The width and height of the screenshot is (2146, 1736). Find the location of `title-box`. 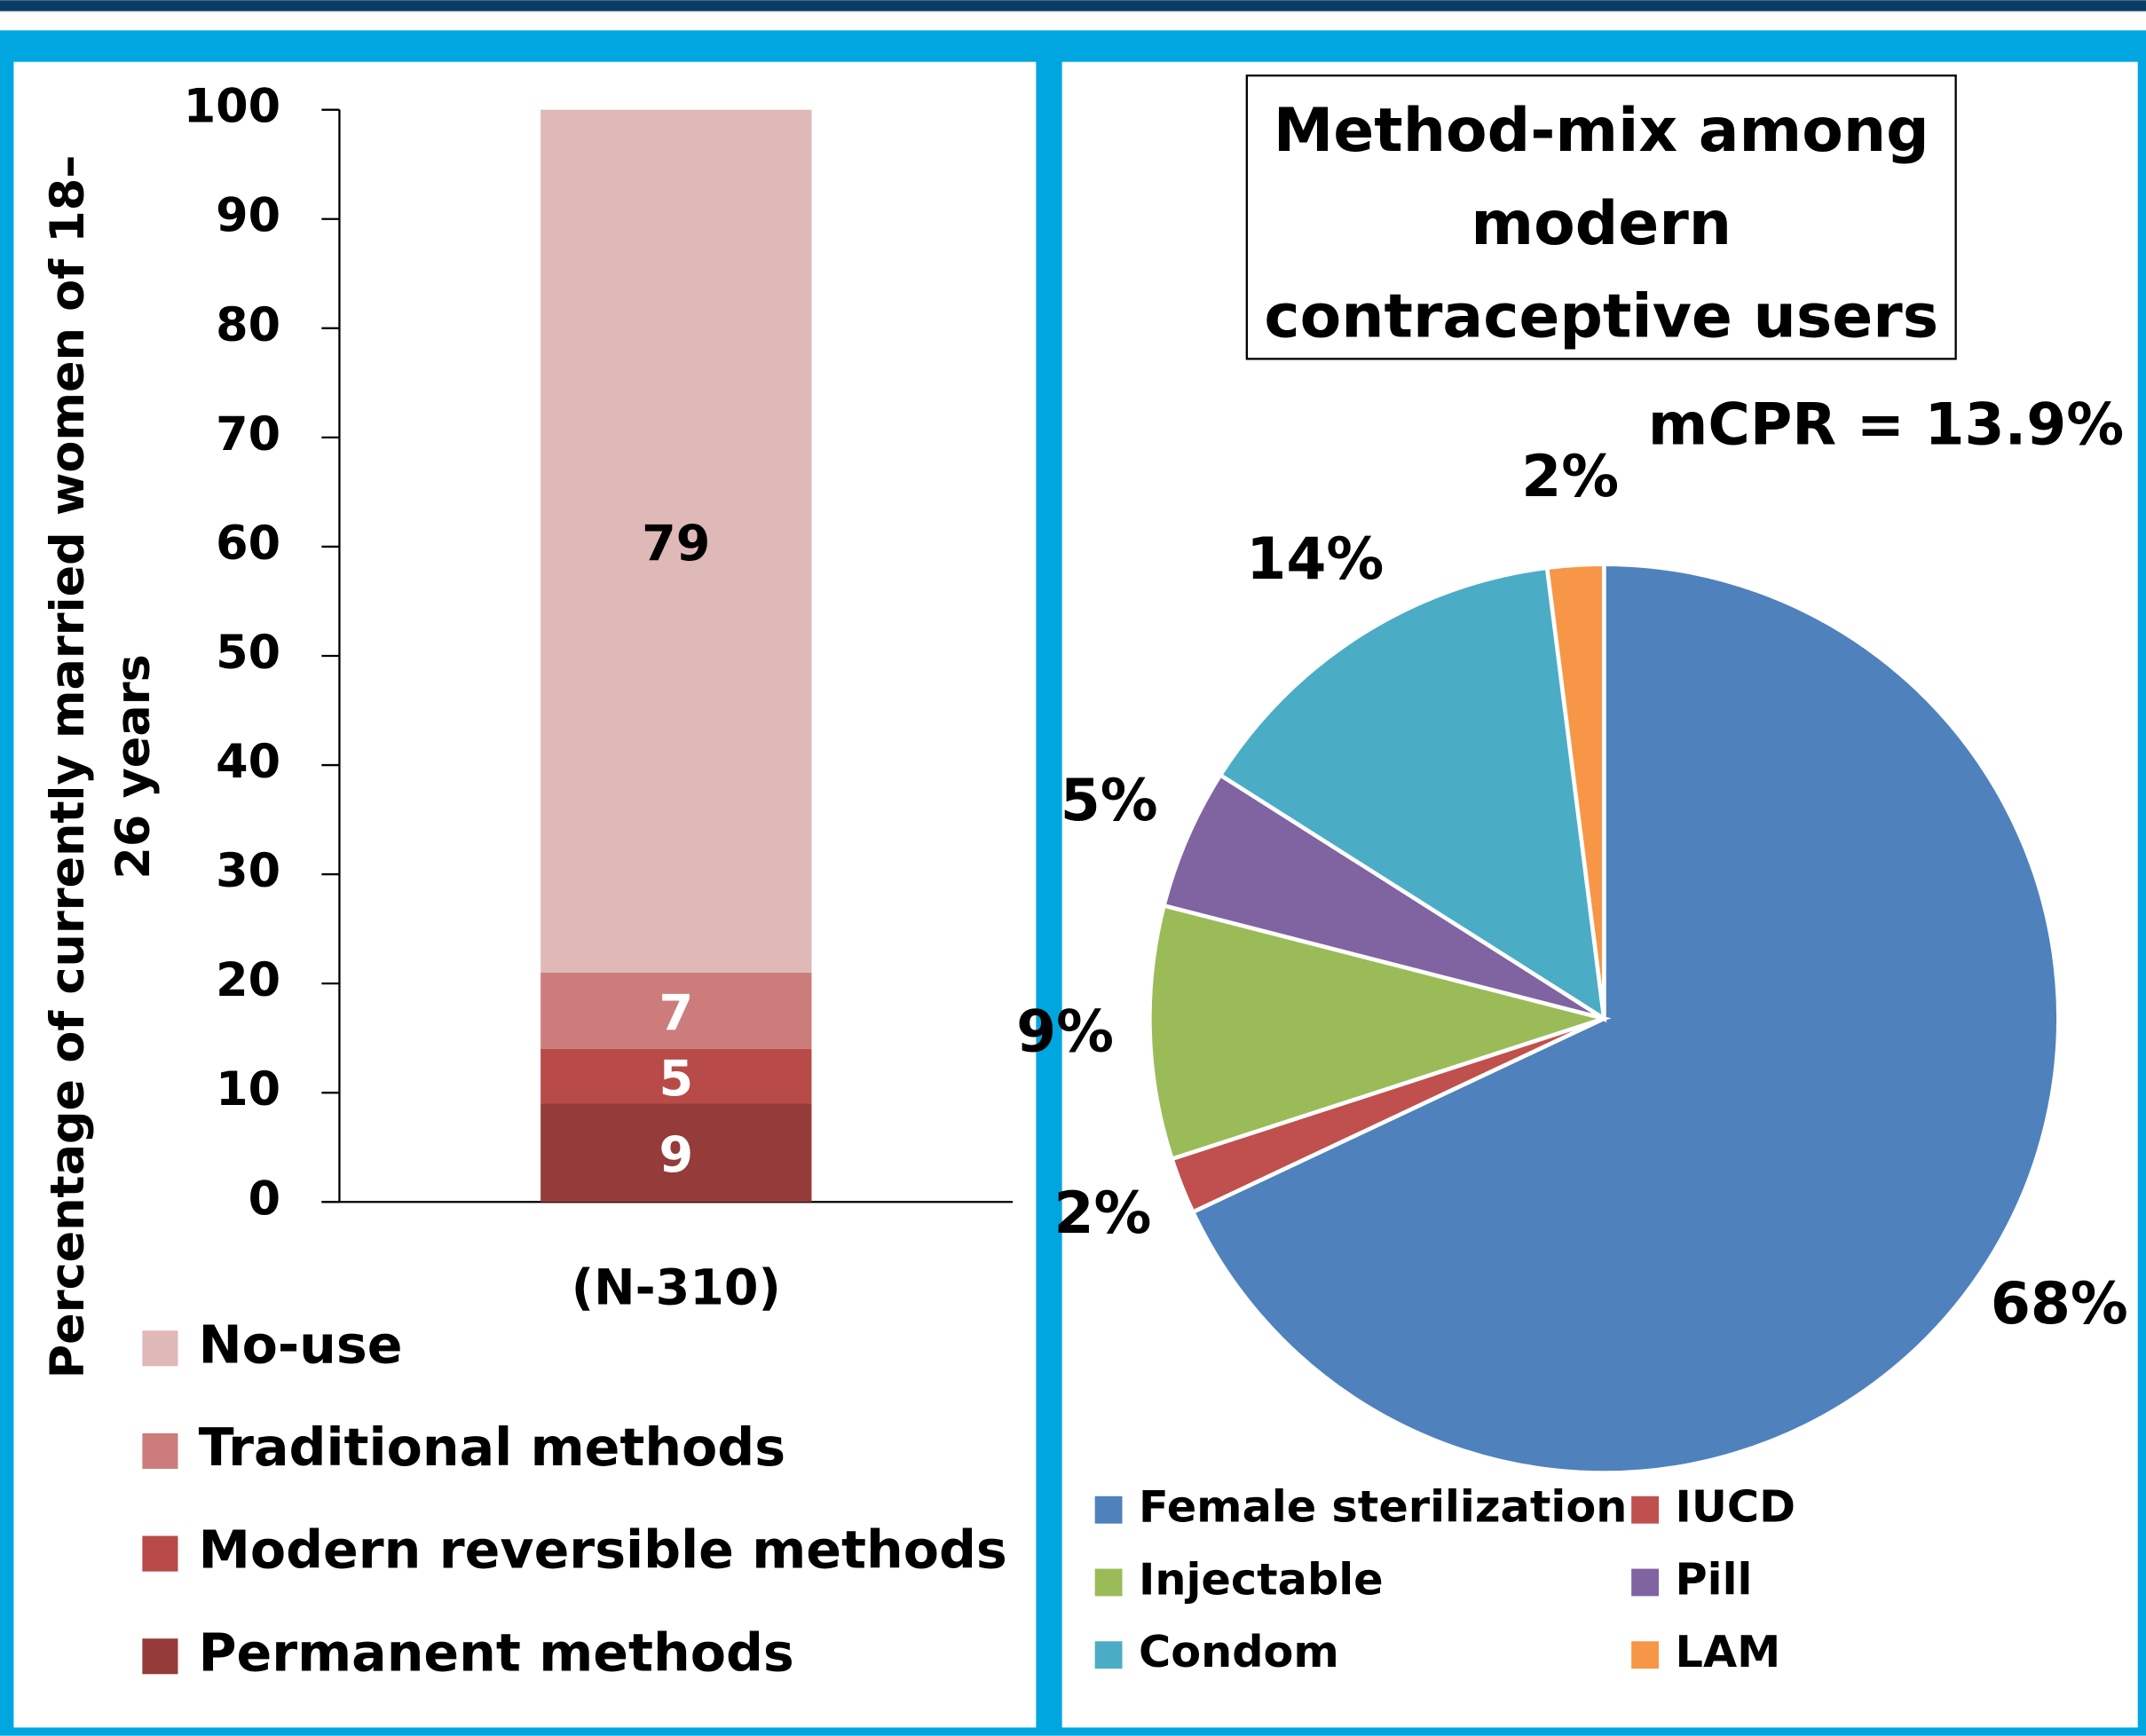

title-box is located at coordinates (1601, 217).